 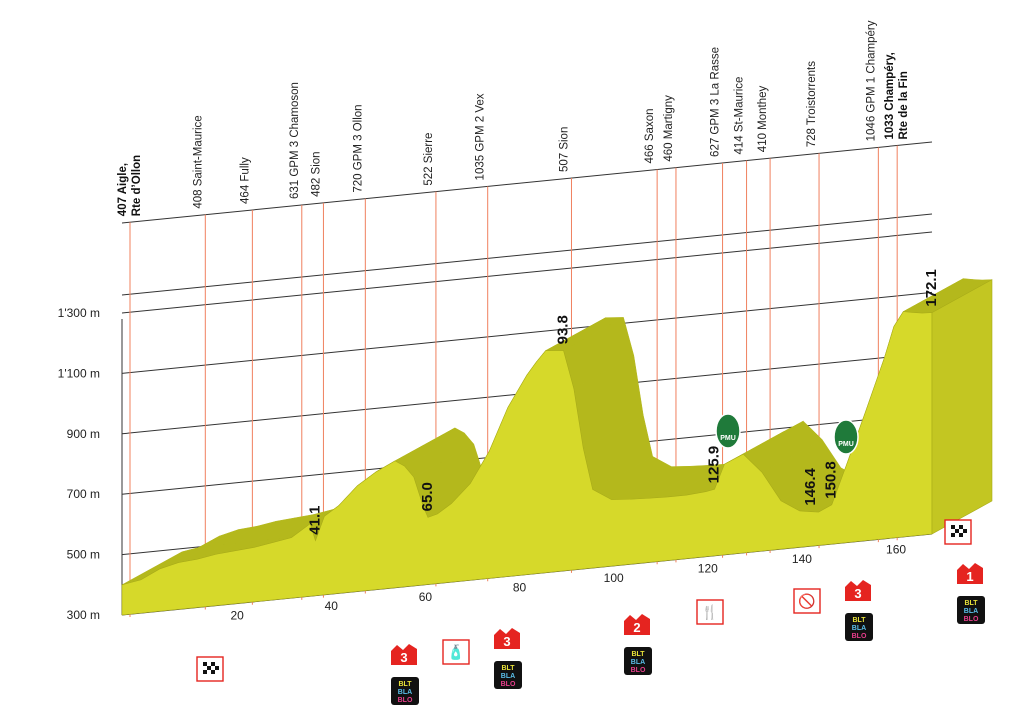 I want to click on waypoint-label: Rte d’Ollon, so click(x=137, y=185).